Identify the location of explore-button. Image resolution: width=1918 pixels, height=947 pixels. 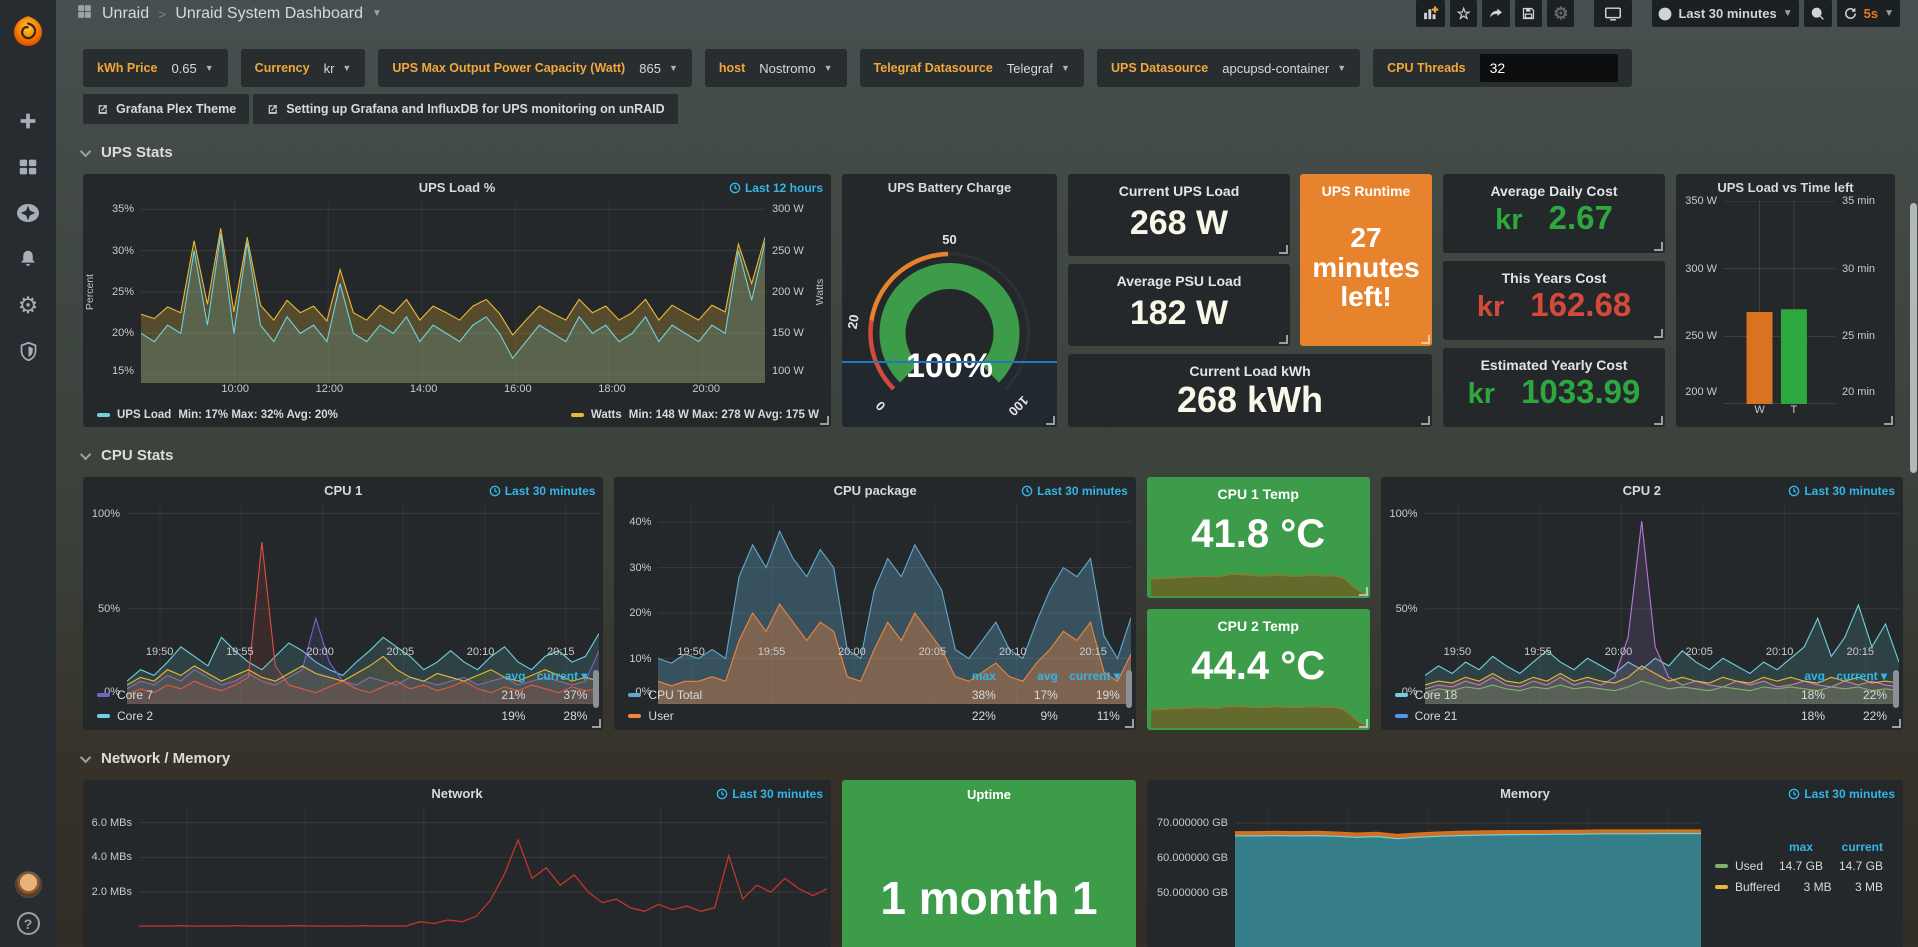
(28, 213).